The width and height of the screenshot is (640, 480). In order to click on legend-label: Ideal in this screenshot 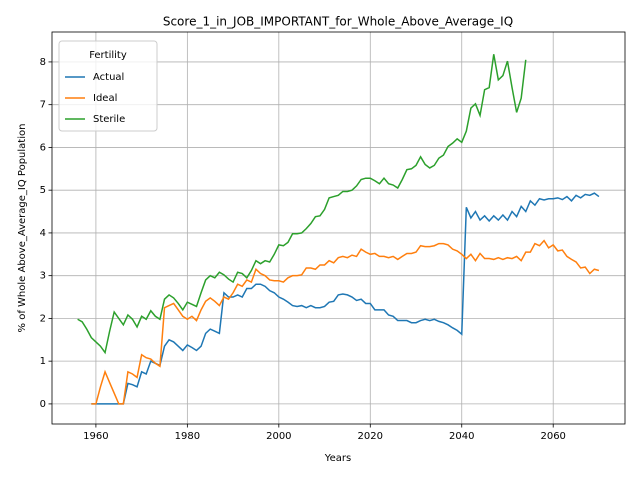, I will do `click(105, 98)`.